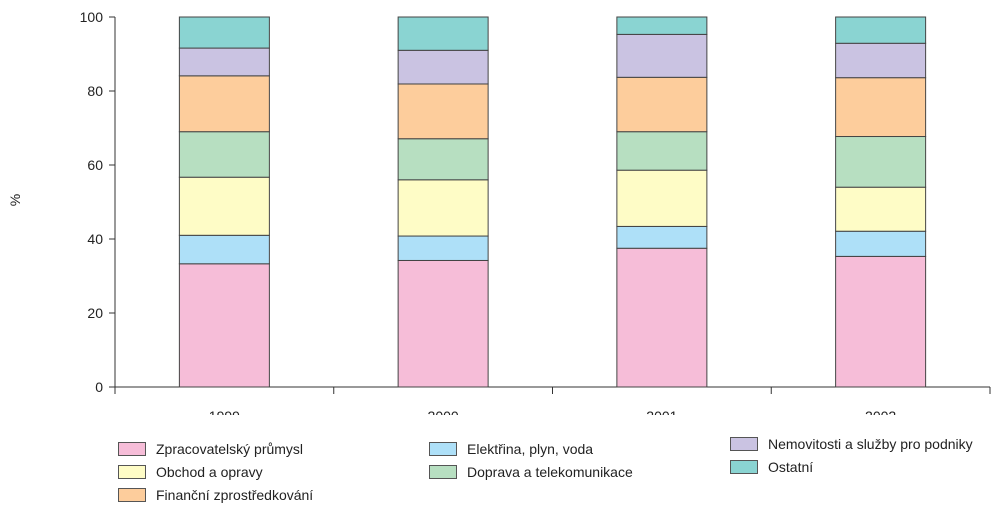 This screenshot has height=511, width=999. What do you see at coordinates (95, 165) in the screenshot?
I see `y-tick-label: 60` at bounding box center [95, 165].